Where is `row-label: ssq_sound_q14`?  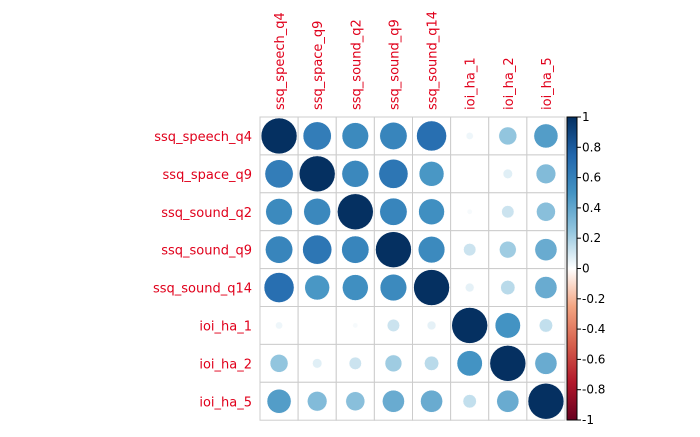 row-label: ssq_sound_q14 is located at coordinates (202, 289).